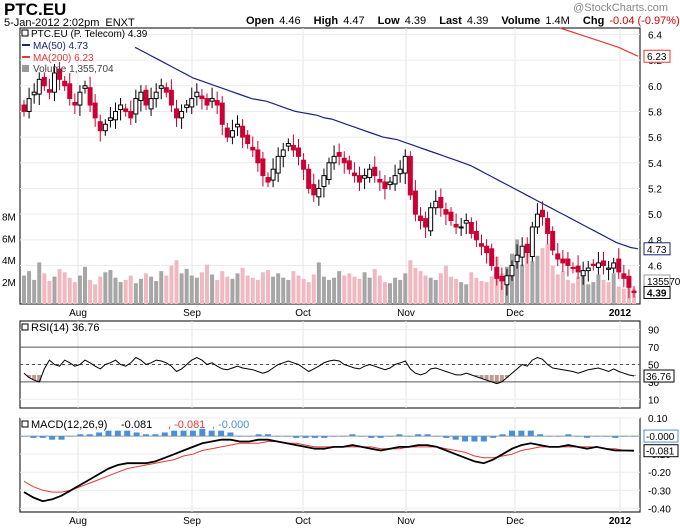 The height and width of the screenshot is (529, 680). What do you see at coordinates (654, 400) in the screenshot?
I see `rsi-tick-label: 10` at bounding box center [654, 400].